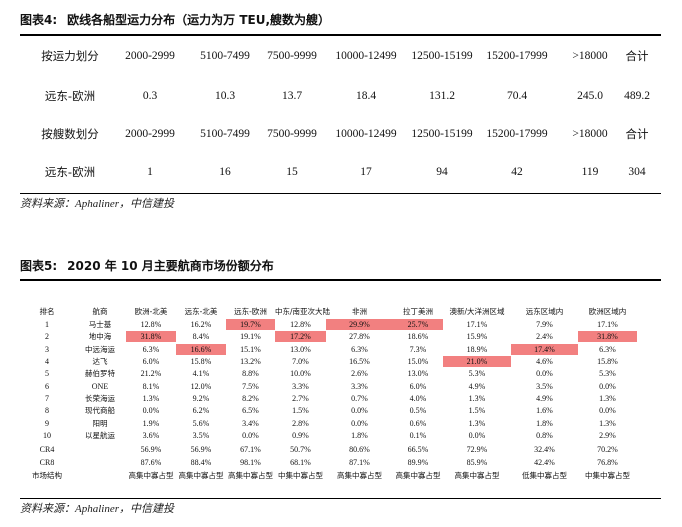 The width and height of the screenshot is (682, 527). Describe the element at coordinates (100, 423) in the screenshot. I see `carrier-cell: 阳明` at that location.